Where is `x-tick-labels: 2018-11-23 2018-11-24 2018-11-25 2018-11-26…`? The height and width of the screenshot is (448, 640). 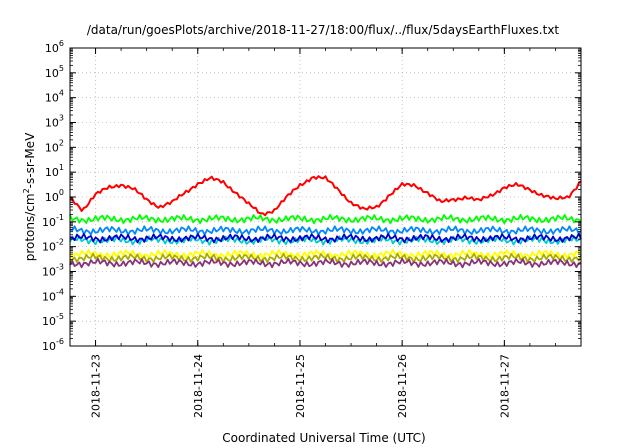 x-tick-labels: 2018-11-23 2018-11-24 2018-11-25 2018-11-26… is located at coordinates (301, 386).